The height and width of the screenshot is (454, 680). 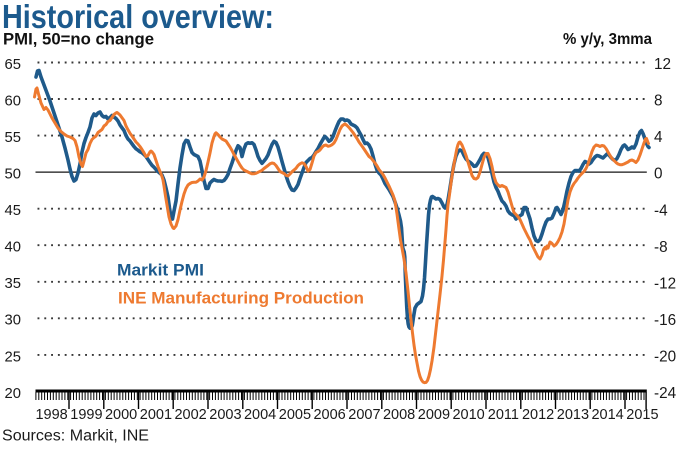 I want to click on svg-text: 2014, so click(x=607, y=415).